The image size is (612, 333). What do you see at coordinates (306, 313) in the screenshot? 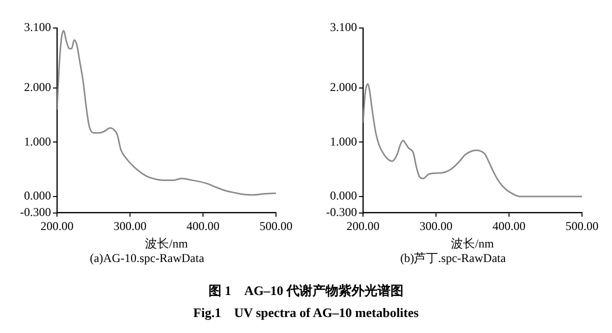
I see `caption: Fig.1 UV spectra of AG–10 metabolites` at bounding box center [306, 313].